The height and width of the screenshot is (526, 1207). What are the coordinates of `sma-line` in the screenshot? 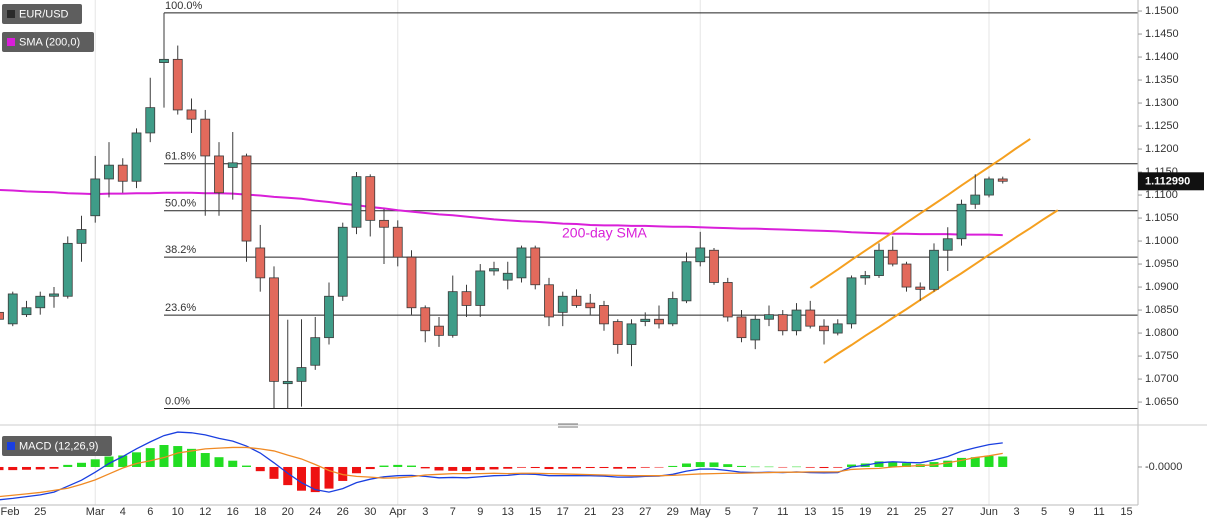 It's located at (501, 213).